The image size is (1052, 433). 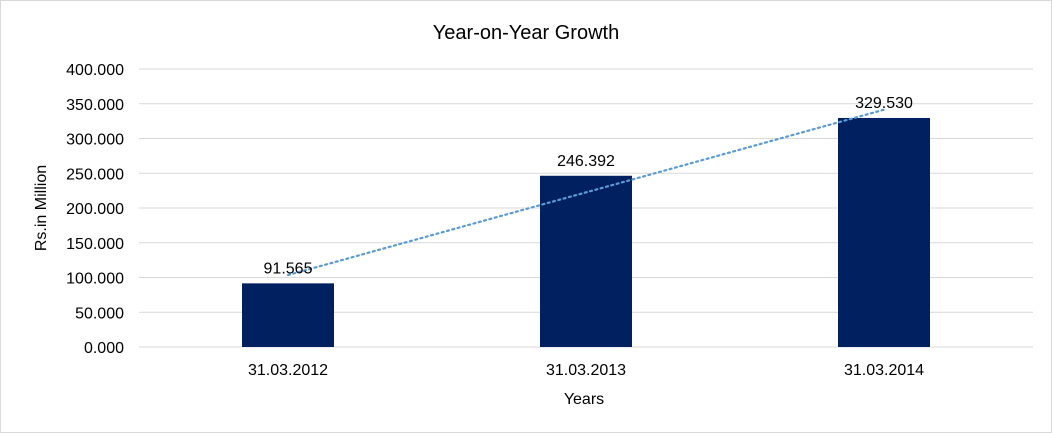 I want to click on x-tick-label: 31.03.2012, so click(x=288, y=370).